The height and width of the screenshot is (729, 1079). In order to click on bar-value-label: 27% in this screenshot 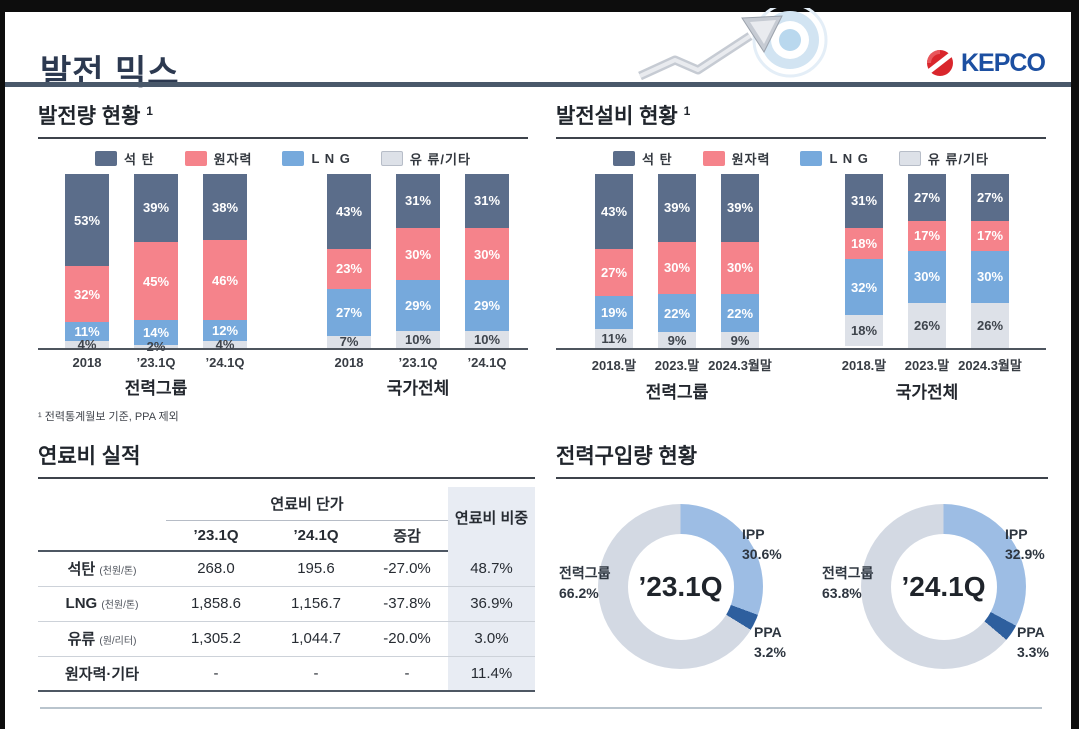, I will do `click(614, 272)`.